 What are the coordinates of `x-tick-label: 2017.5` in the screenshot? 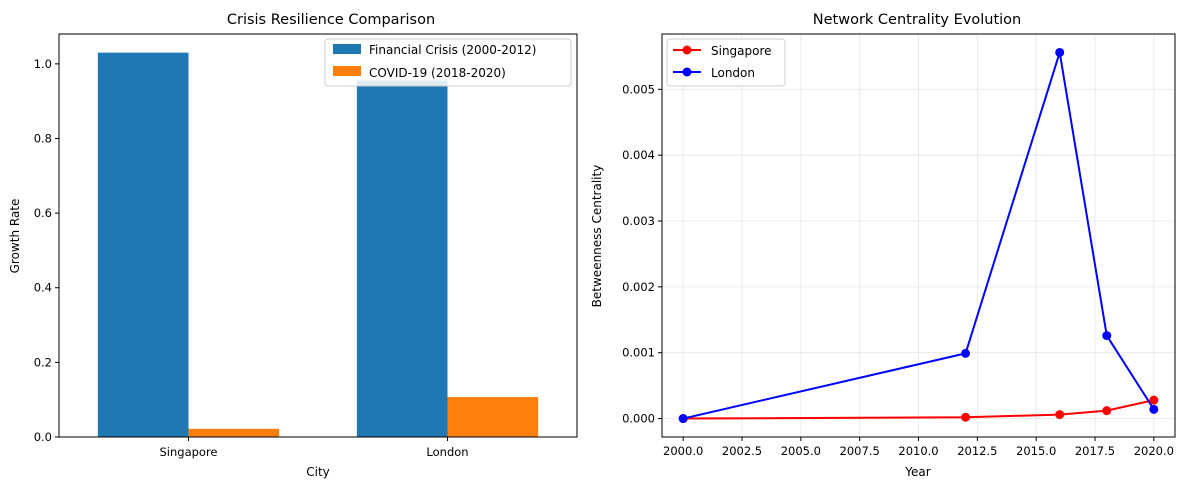 It's located at (1095, 451).